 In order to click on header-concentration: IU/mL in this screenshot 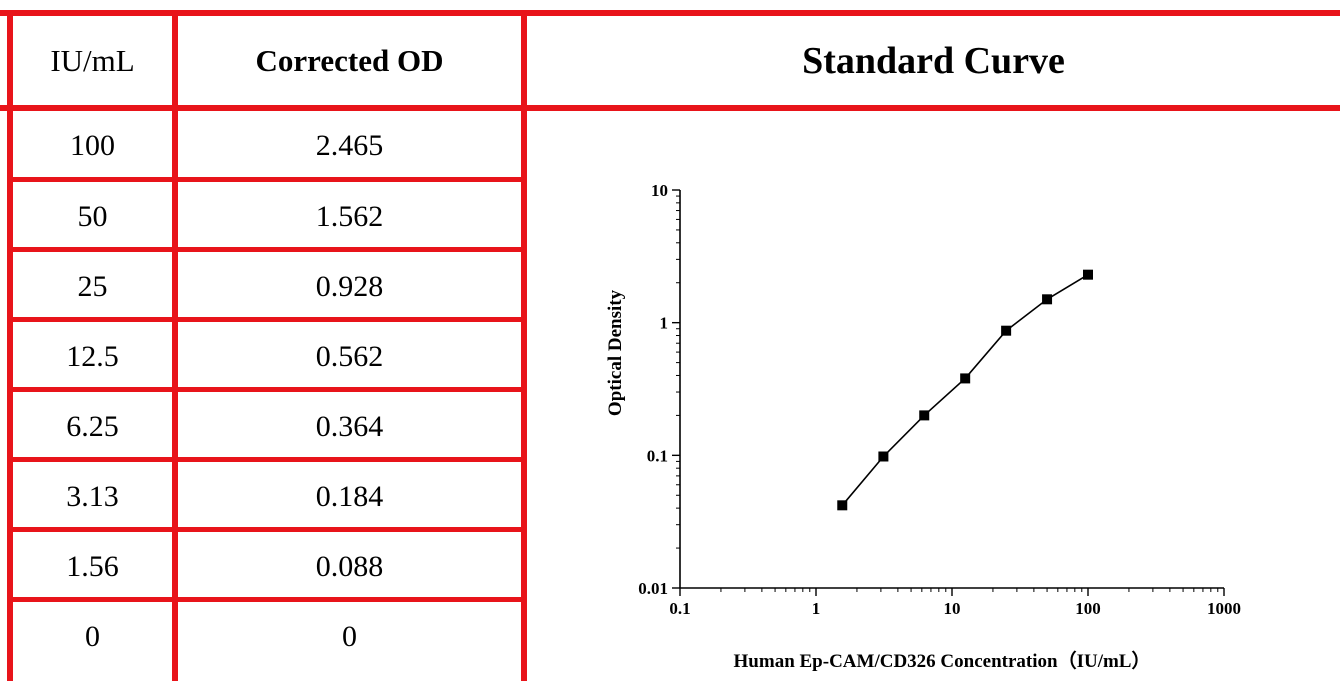, I will do `click(92, 60)`.